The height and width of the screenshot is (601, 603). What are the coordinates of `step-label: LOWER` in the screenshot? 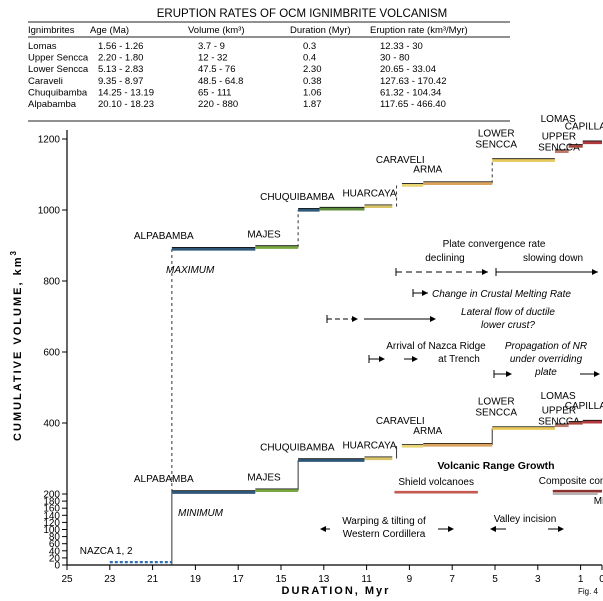 It's located at (496, 133).